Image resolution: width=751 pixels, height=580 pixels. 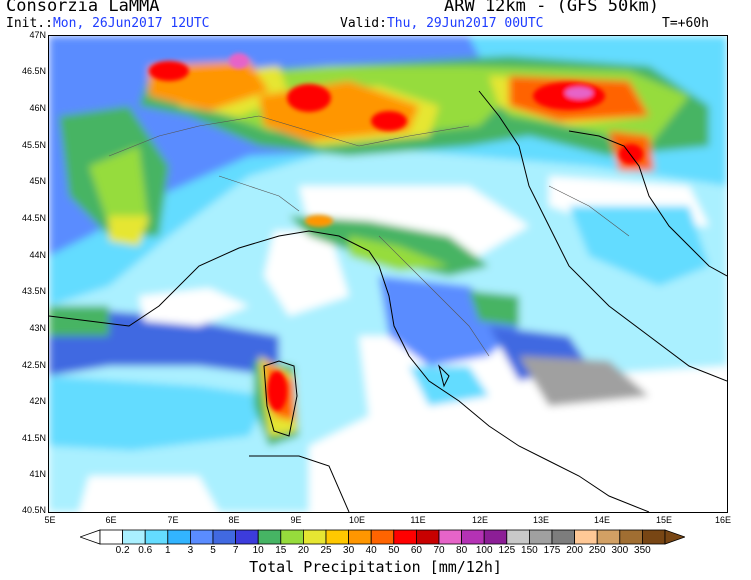 What do you see at coordinates (416, 550) in the screenshot?
I see `scale-label: 60` at bounding box center [416, 550].